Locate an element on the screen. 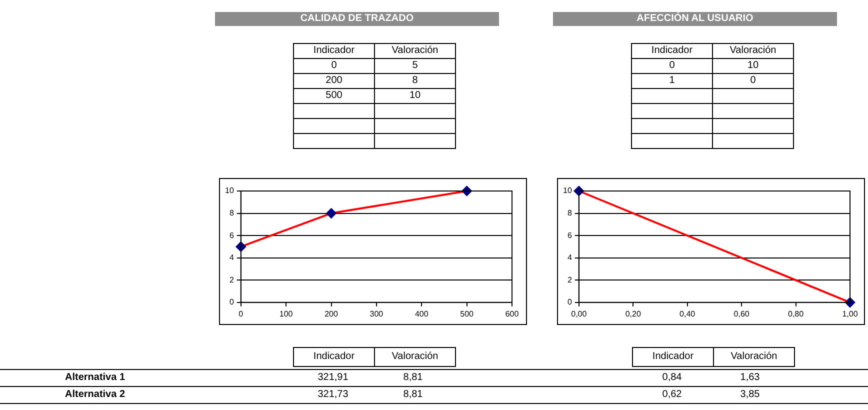 Image resolution: width=868 pixels, height=410 pixels. x-tick-label: 0,00 is located at coordinates (579, 313).